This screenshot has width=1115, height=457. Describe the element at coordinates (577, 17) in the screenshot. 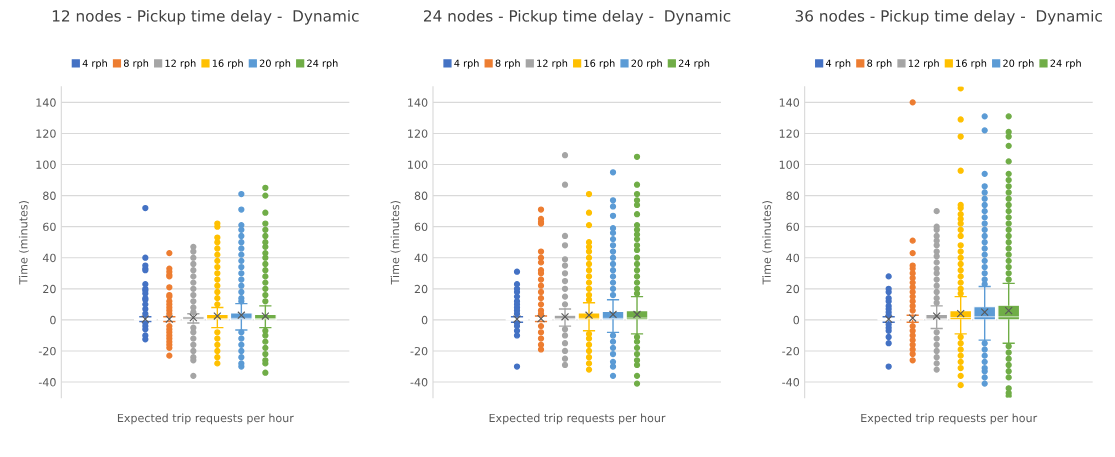

I see `chart-title: 24 nodes - Pickup time delay - Dynamic` at that location.